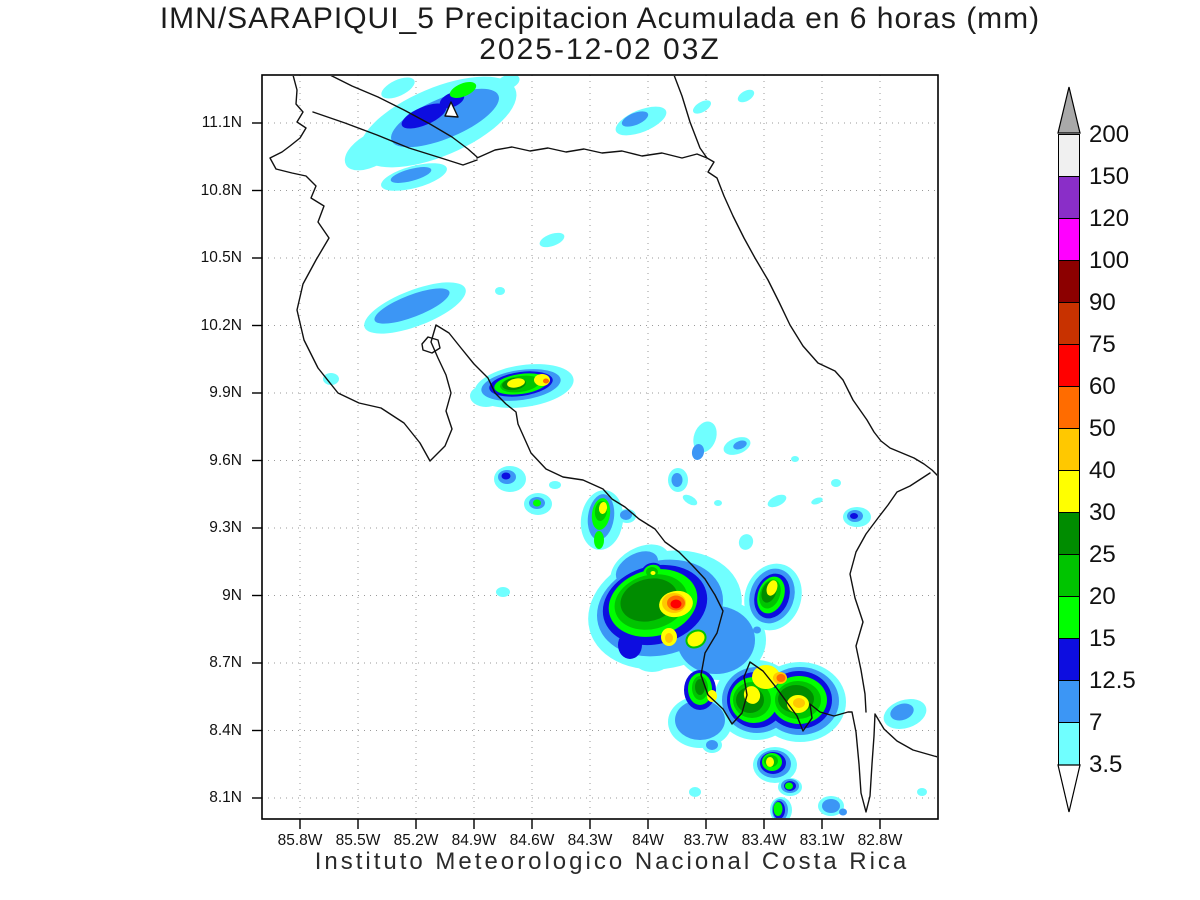 The width and height of the screenshot is (1200, 900). Describe the element at coordinates (676, 604) in the screenshot. I see `precip-level-60mm` at that location.